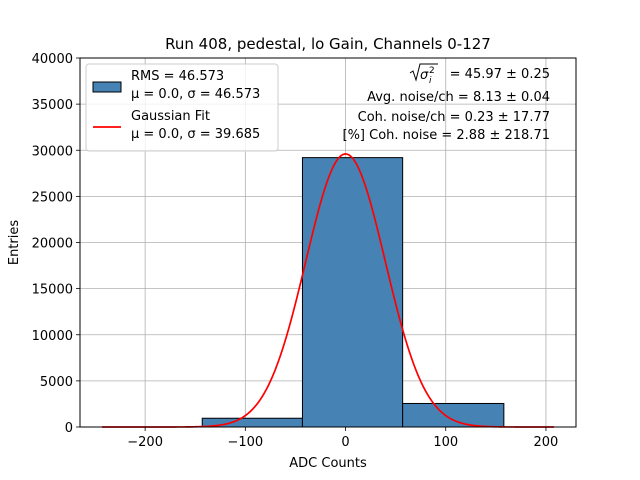 Image resolution: width=640 pixels, height=480 pixels. I want to click on x-tick-label: −100, so click(245, 442).